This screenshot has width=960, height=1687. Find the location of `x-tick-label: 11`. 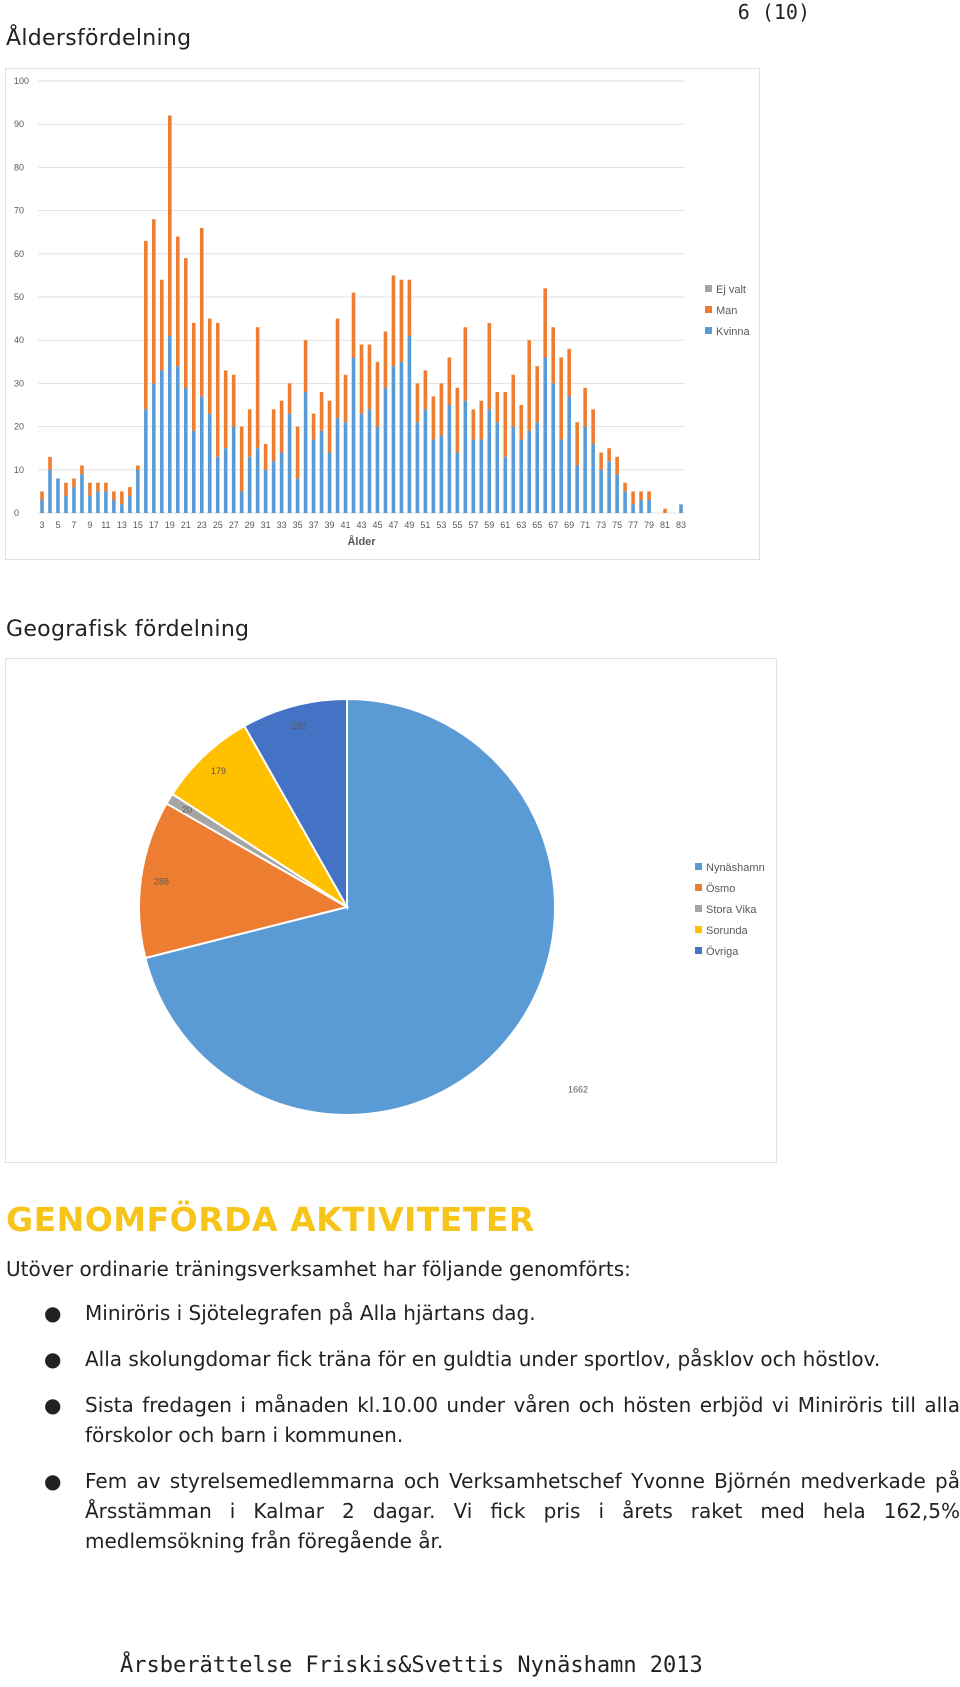

x-tick-label: 11 is located at coordinates (105, 525).